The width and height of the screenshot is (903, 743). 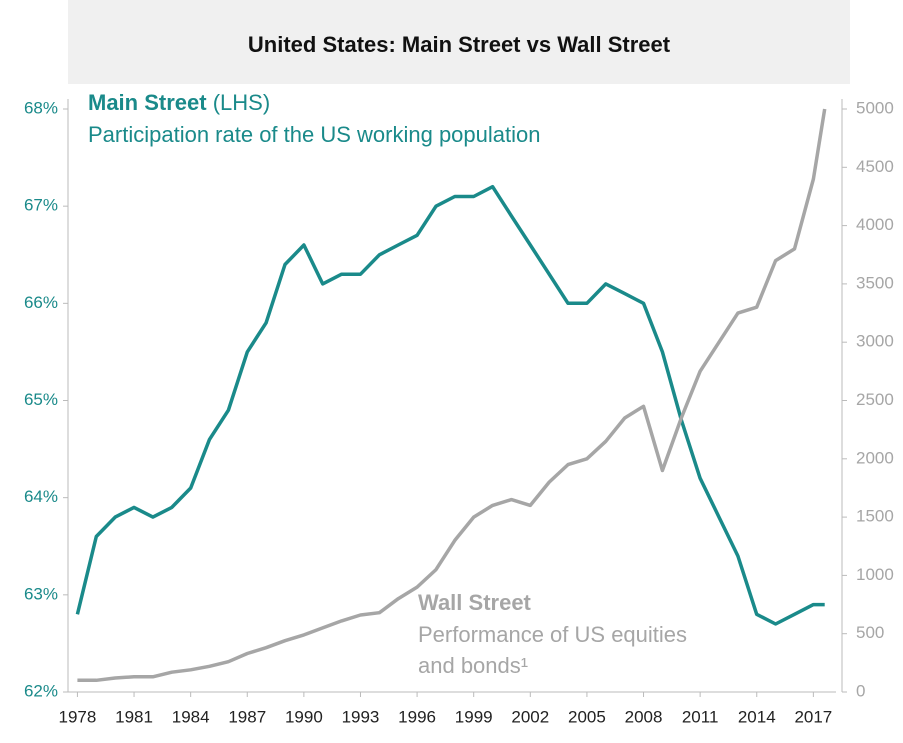 I want to click on x-tick-label: 2011, so click(x=700, y=716).